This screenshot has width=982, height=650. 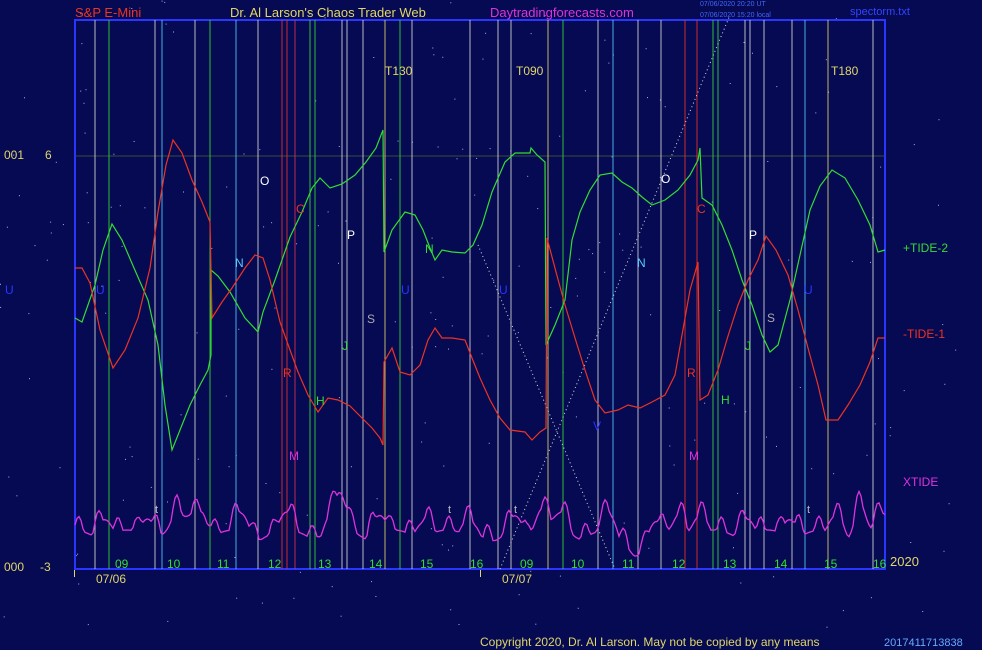 I want to click on event-letter: H, so click(x=320, y=401).